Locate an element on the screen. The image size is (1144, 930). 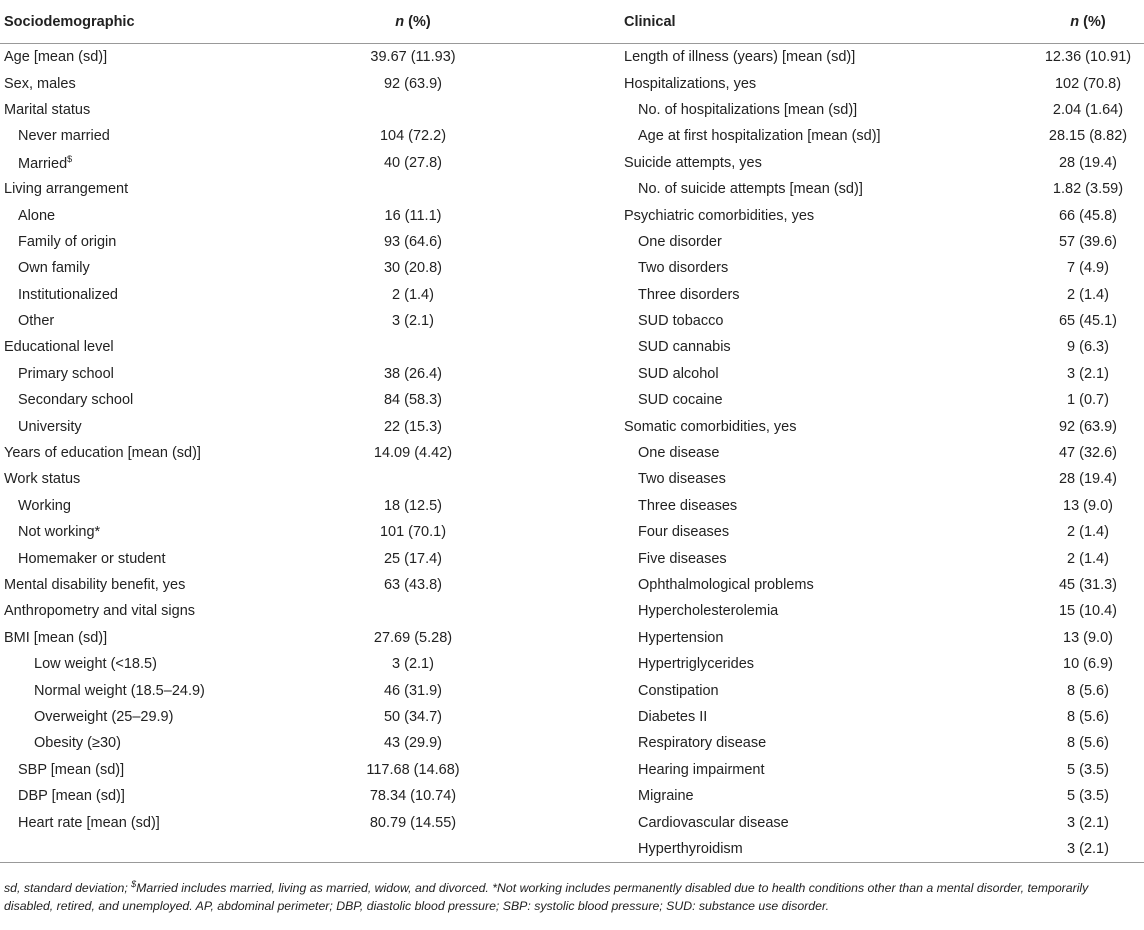
label-text: Hypertension is located at coordinates (681, 637).